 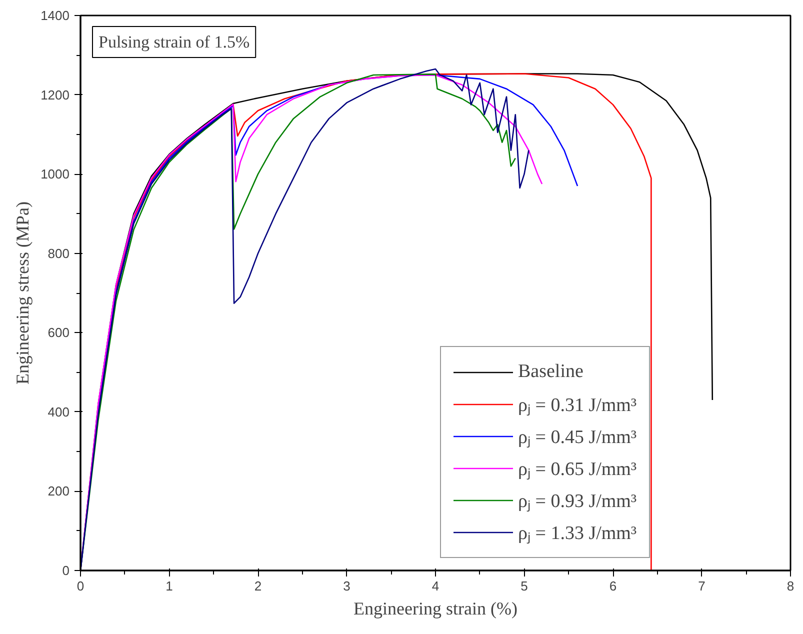 What do you see at coordinates (577, 469) in the screenshot?
I see `legend-label: ρⱼ = 0.65 J/mm³` at bounding box center [577, 469].